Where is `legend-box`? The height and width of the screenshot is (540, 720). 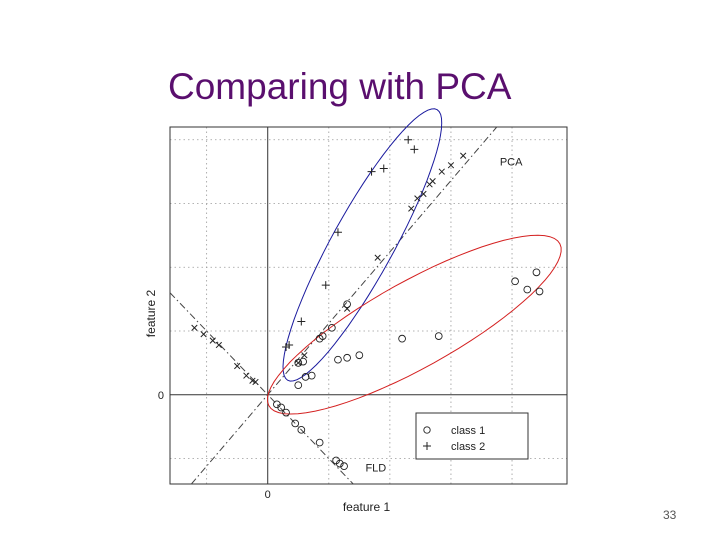
legend-box is located at coordinates (472, 436).